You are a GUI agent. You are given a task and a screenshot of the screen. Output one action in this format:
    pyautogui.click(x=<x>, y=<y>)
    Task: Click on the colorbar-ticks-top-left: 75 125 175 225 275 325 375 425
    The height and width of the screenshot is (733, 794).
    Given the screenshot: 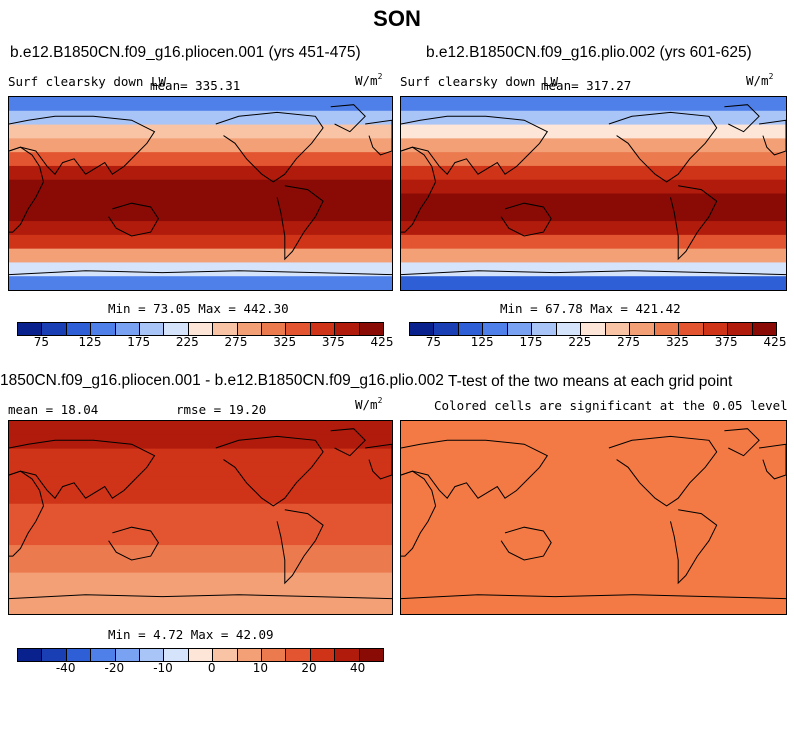 What is the action you would take?
    pyautogui.click(x=205, y=342)
    